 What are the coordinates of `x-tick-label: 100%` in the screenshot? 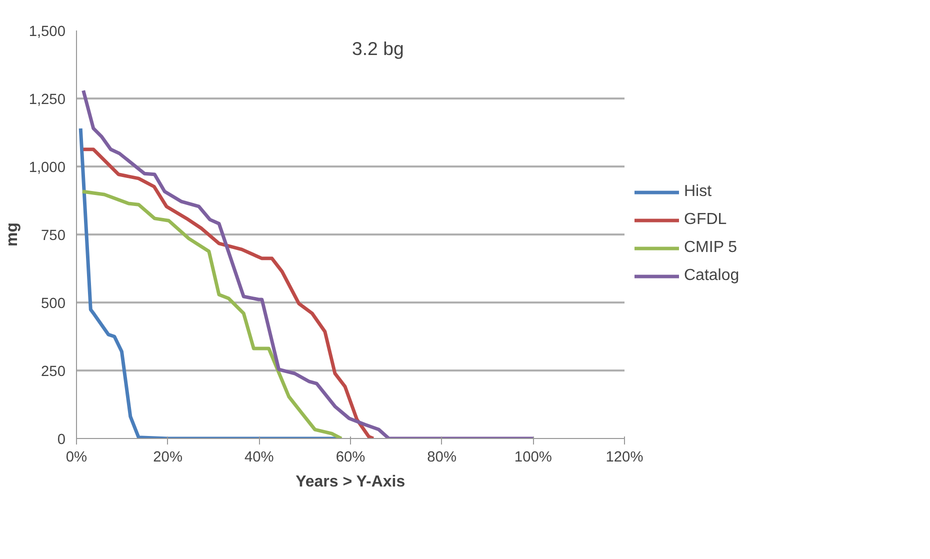 It's located at (533, 458).